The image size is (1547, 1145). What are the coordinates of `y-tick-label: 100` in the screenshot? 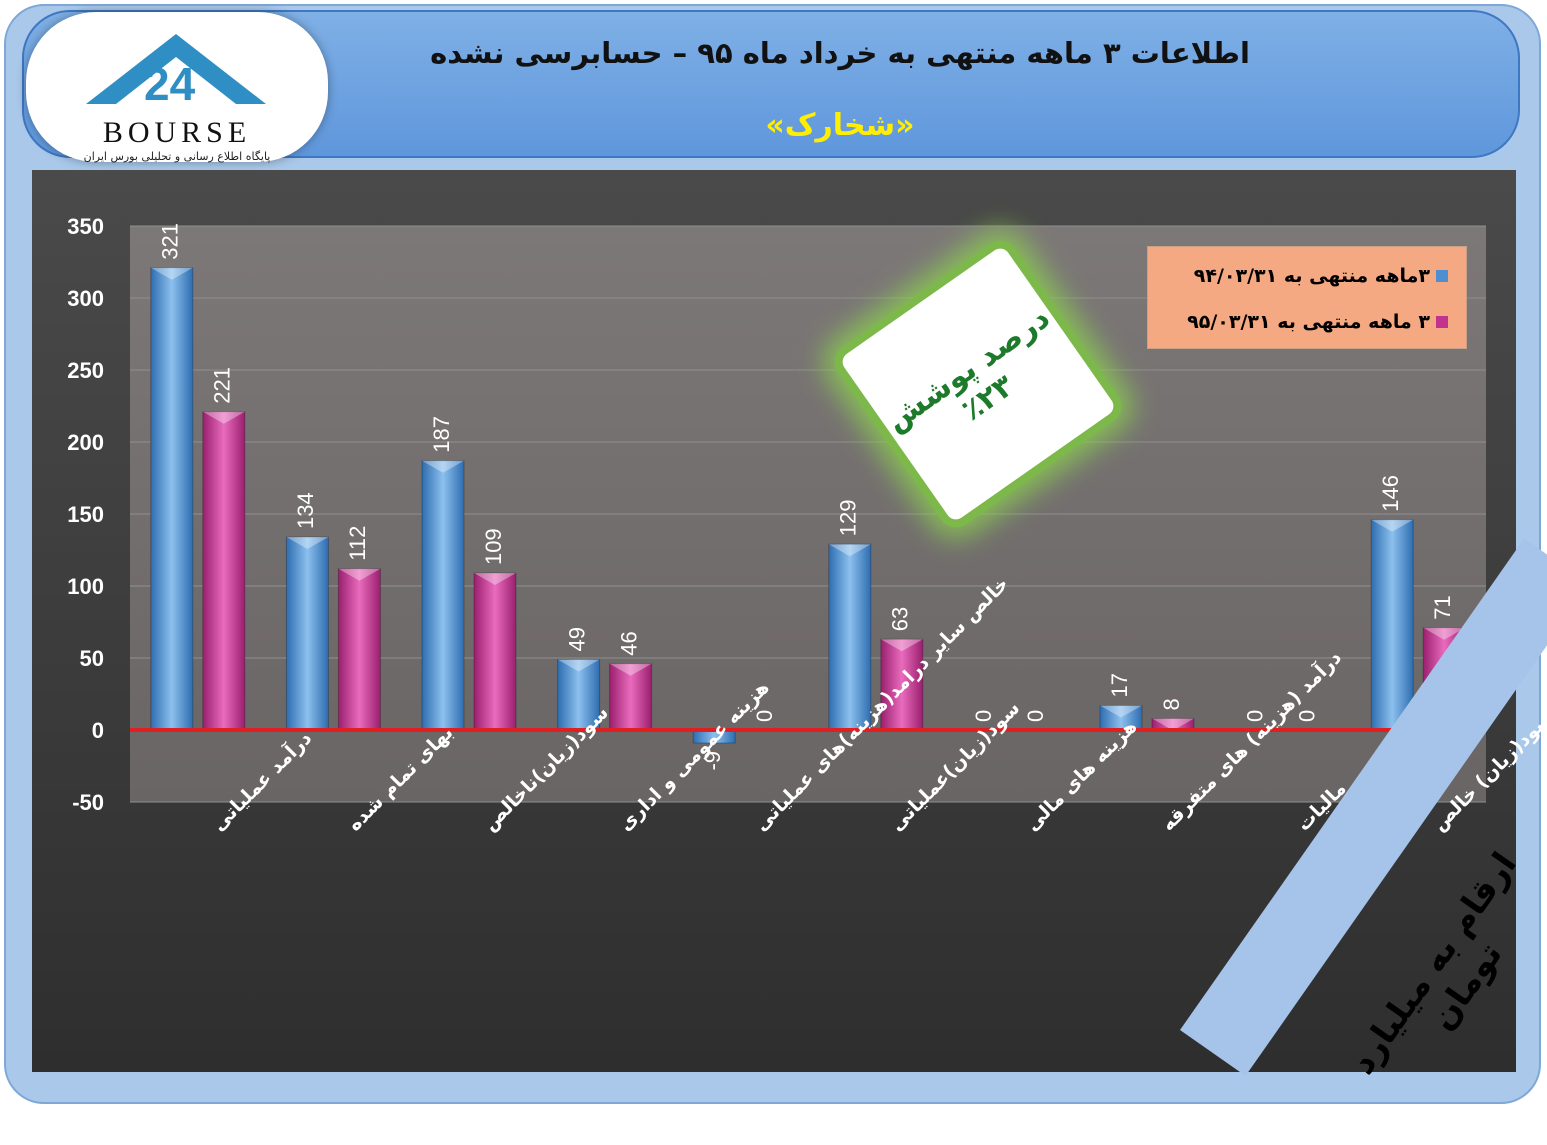 It's located at (85, 586).